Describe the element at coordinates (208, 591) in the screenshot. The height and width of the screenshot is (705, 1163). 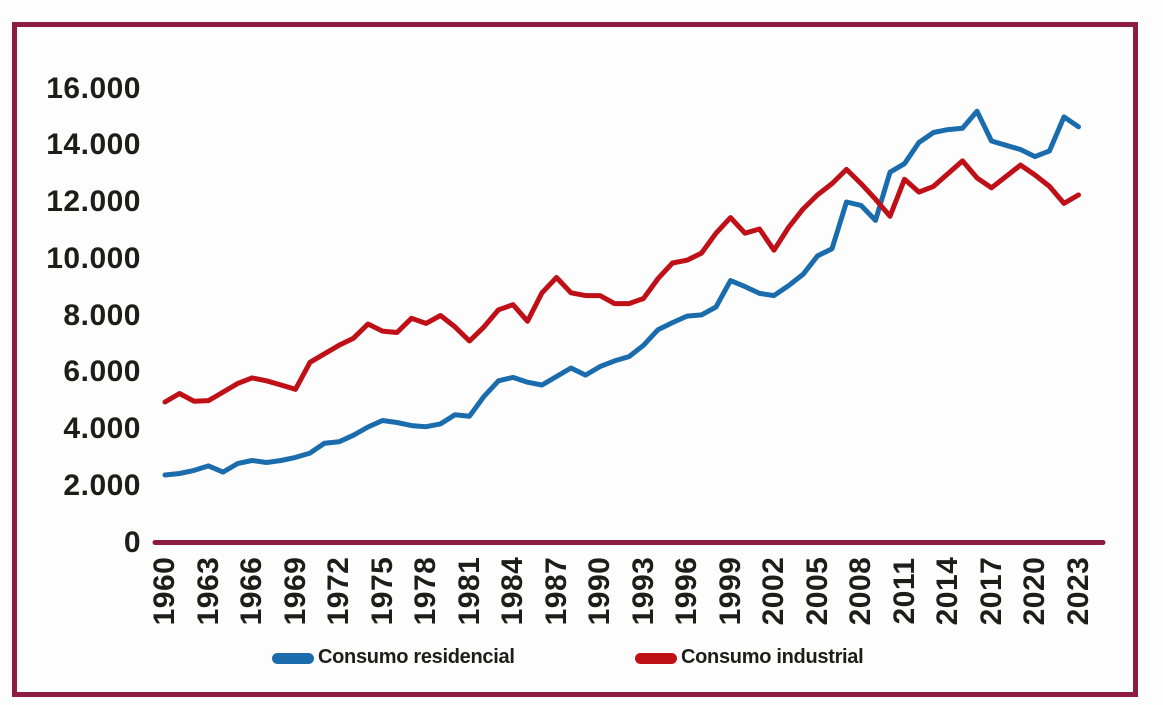
I see `x-tick-label: 1963` at that location.